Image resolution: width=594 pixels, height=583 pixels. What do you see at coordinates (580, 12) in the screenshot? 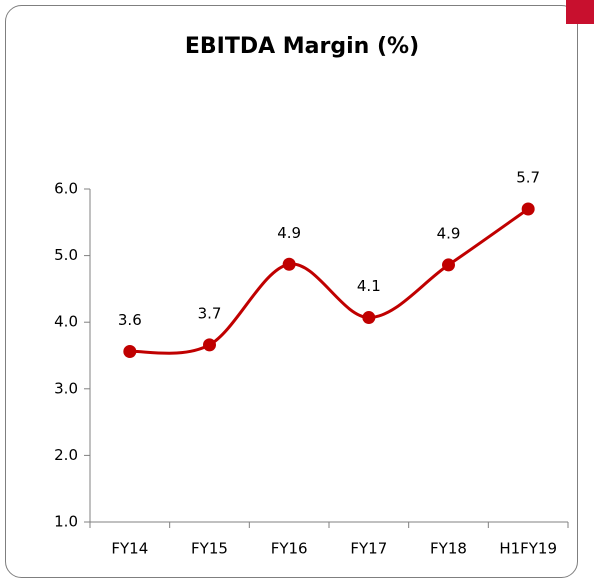
I see `corner-badge` at bounding box center [580, 12].